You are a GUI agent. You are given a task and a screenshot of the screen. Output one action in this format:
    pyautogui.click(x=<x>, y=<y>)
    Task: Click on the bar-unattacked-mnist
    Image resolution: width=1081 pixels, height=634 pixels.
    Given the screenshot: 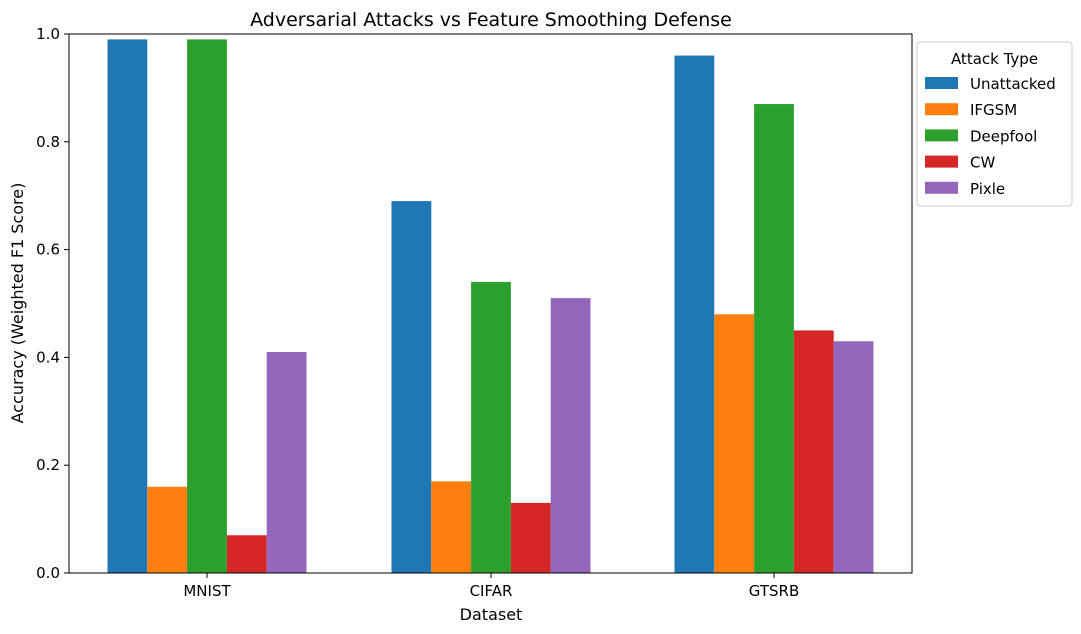 What is the action you would take?
    pyautogui.click(x=127, y=306)
    